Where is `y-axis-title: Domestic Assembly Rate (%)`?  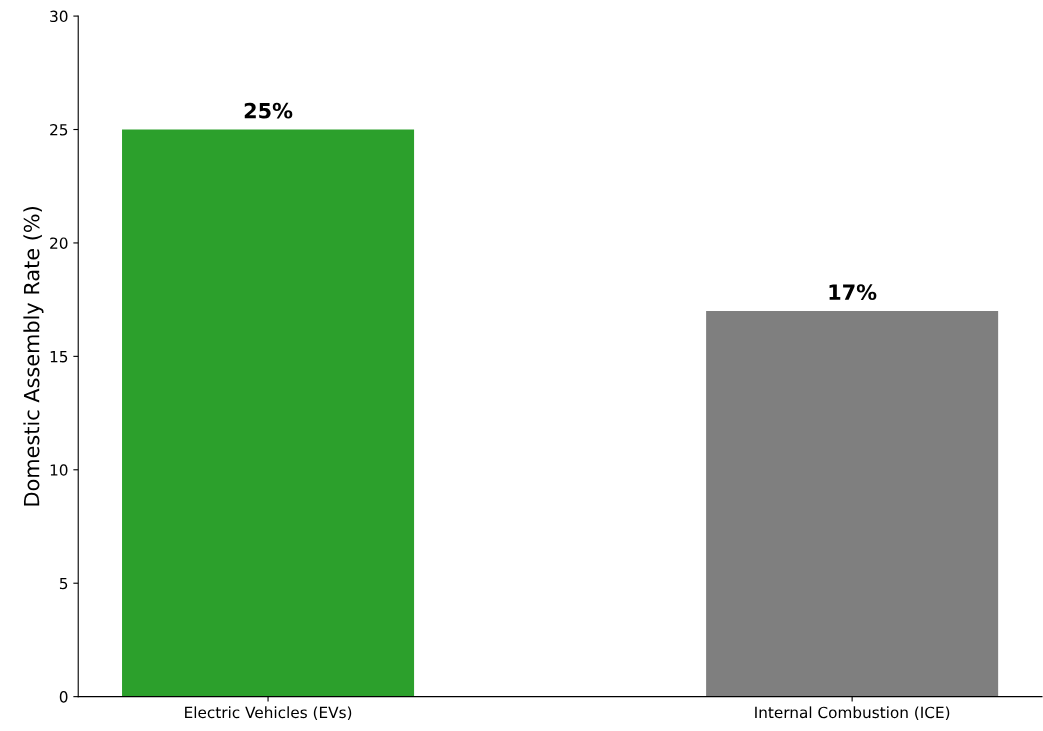 y-axis-title: Domestic Assembly Rate (%) is located at coordinates (33, 356).